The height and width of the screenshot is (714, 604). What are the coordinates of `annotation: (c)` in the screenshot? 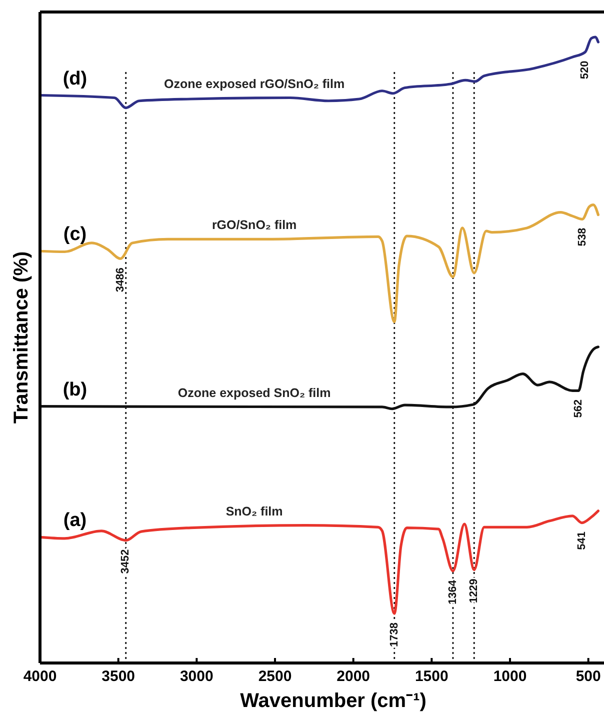 It's located at (75, 235).